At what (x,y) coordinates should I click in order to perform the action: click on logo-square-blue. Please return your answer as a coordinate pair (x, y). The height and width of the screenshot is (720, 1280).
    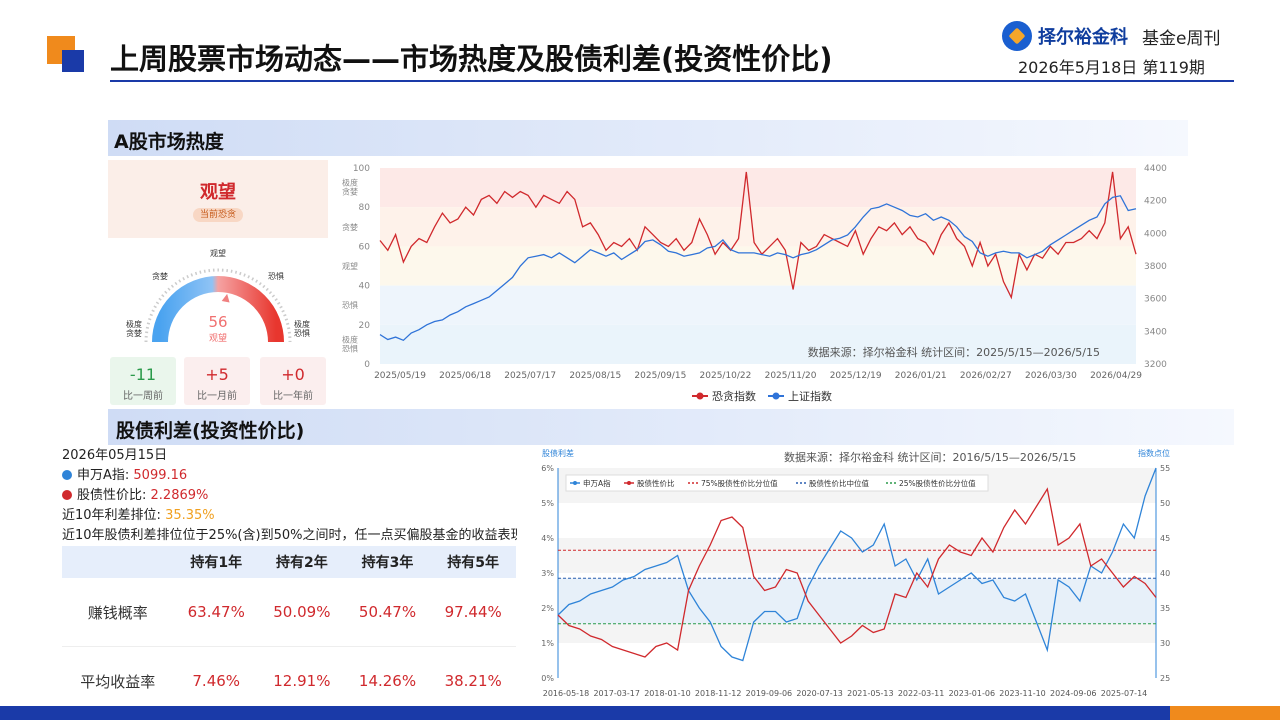
    Looking at the image, I should click on (73, 61).